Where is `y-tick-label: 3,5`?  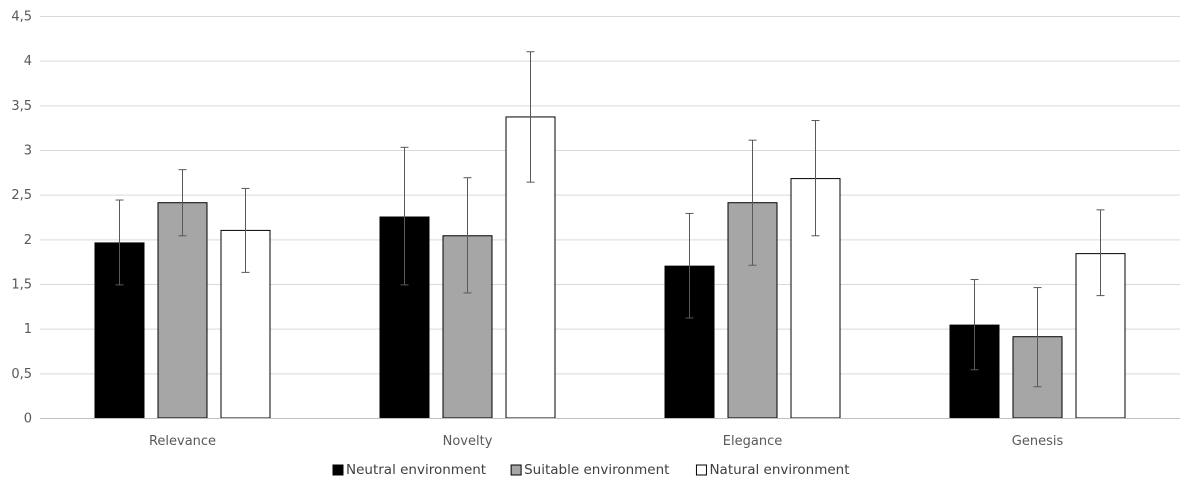 y-tick-label: 3,5 is located at coordinates (21, 106).